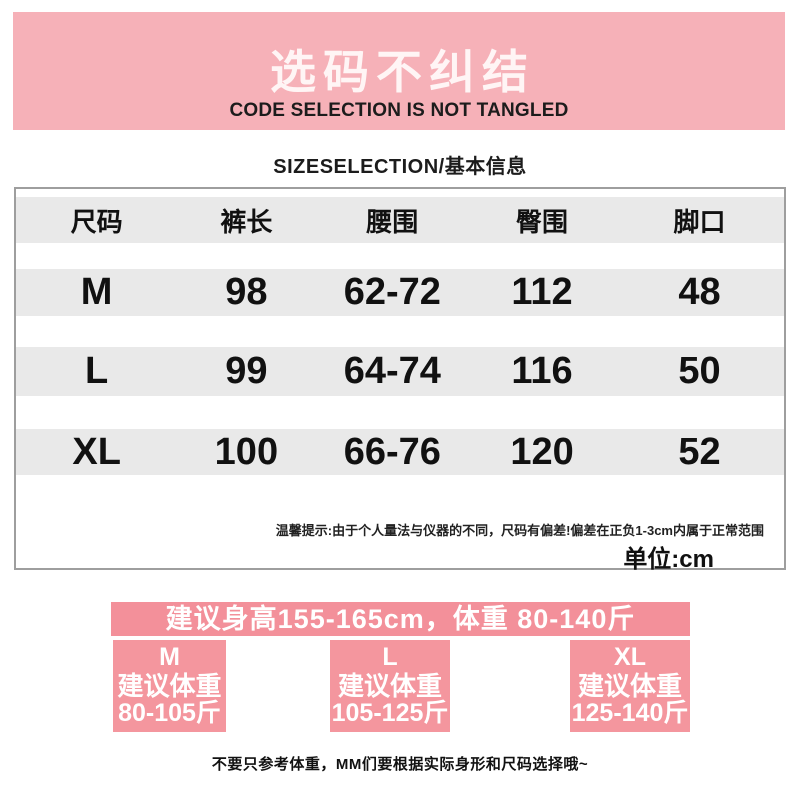 Image resolution: width=800 pixels, height=800 pixels. I want to click on weight-box-range: 125-140斤, so click(630, 713).